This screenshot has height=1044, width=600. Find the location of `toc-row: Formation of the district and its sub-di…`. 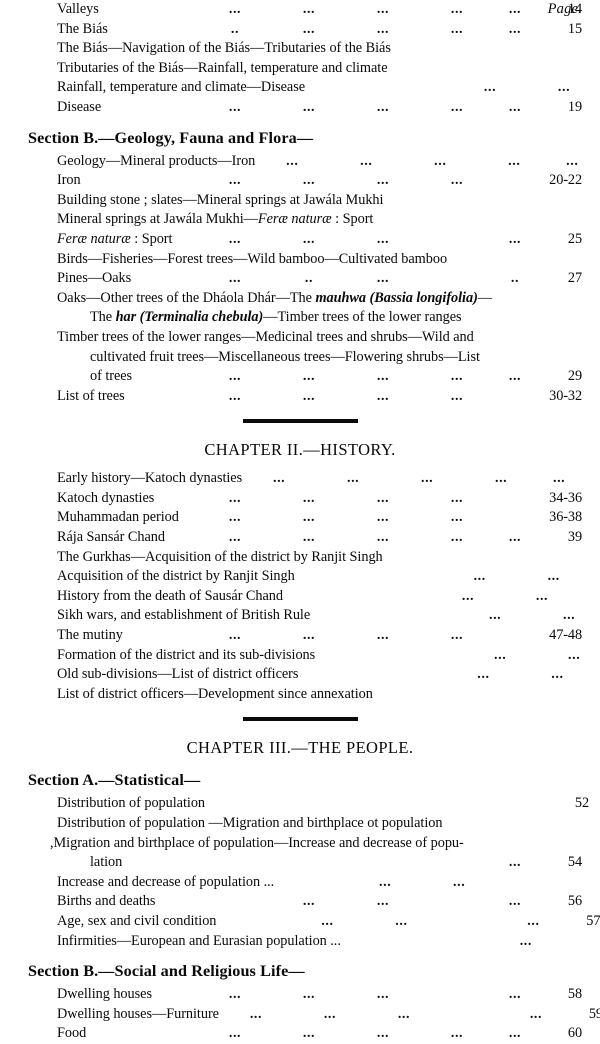

toc-row: Formation of the district and its sub-di… is located at coordinates (300, 656).